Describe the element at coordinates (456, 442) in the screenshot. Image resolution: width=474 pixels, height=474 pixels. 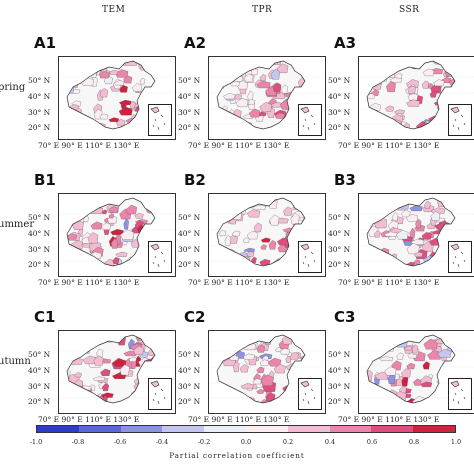
I see `colorbar-tick: 1.0` at that location.